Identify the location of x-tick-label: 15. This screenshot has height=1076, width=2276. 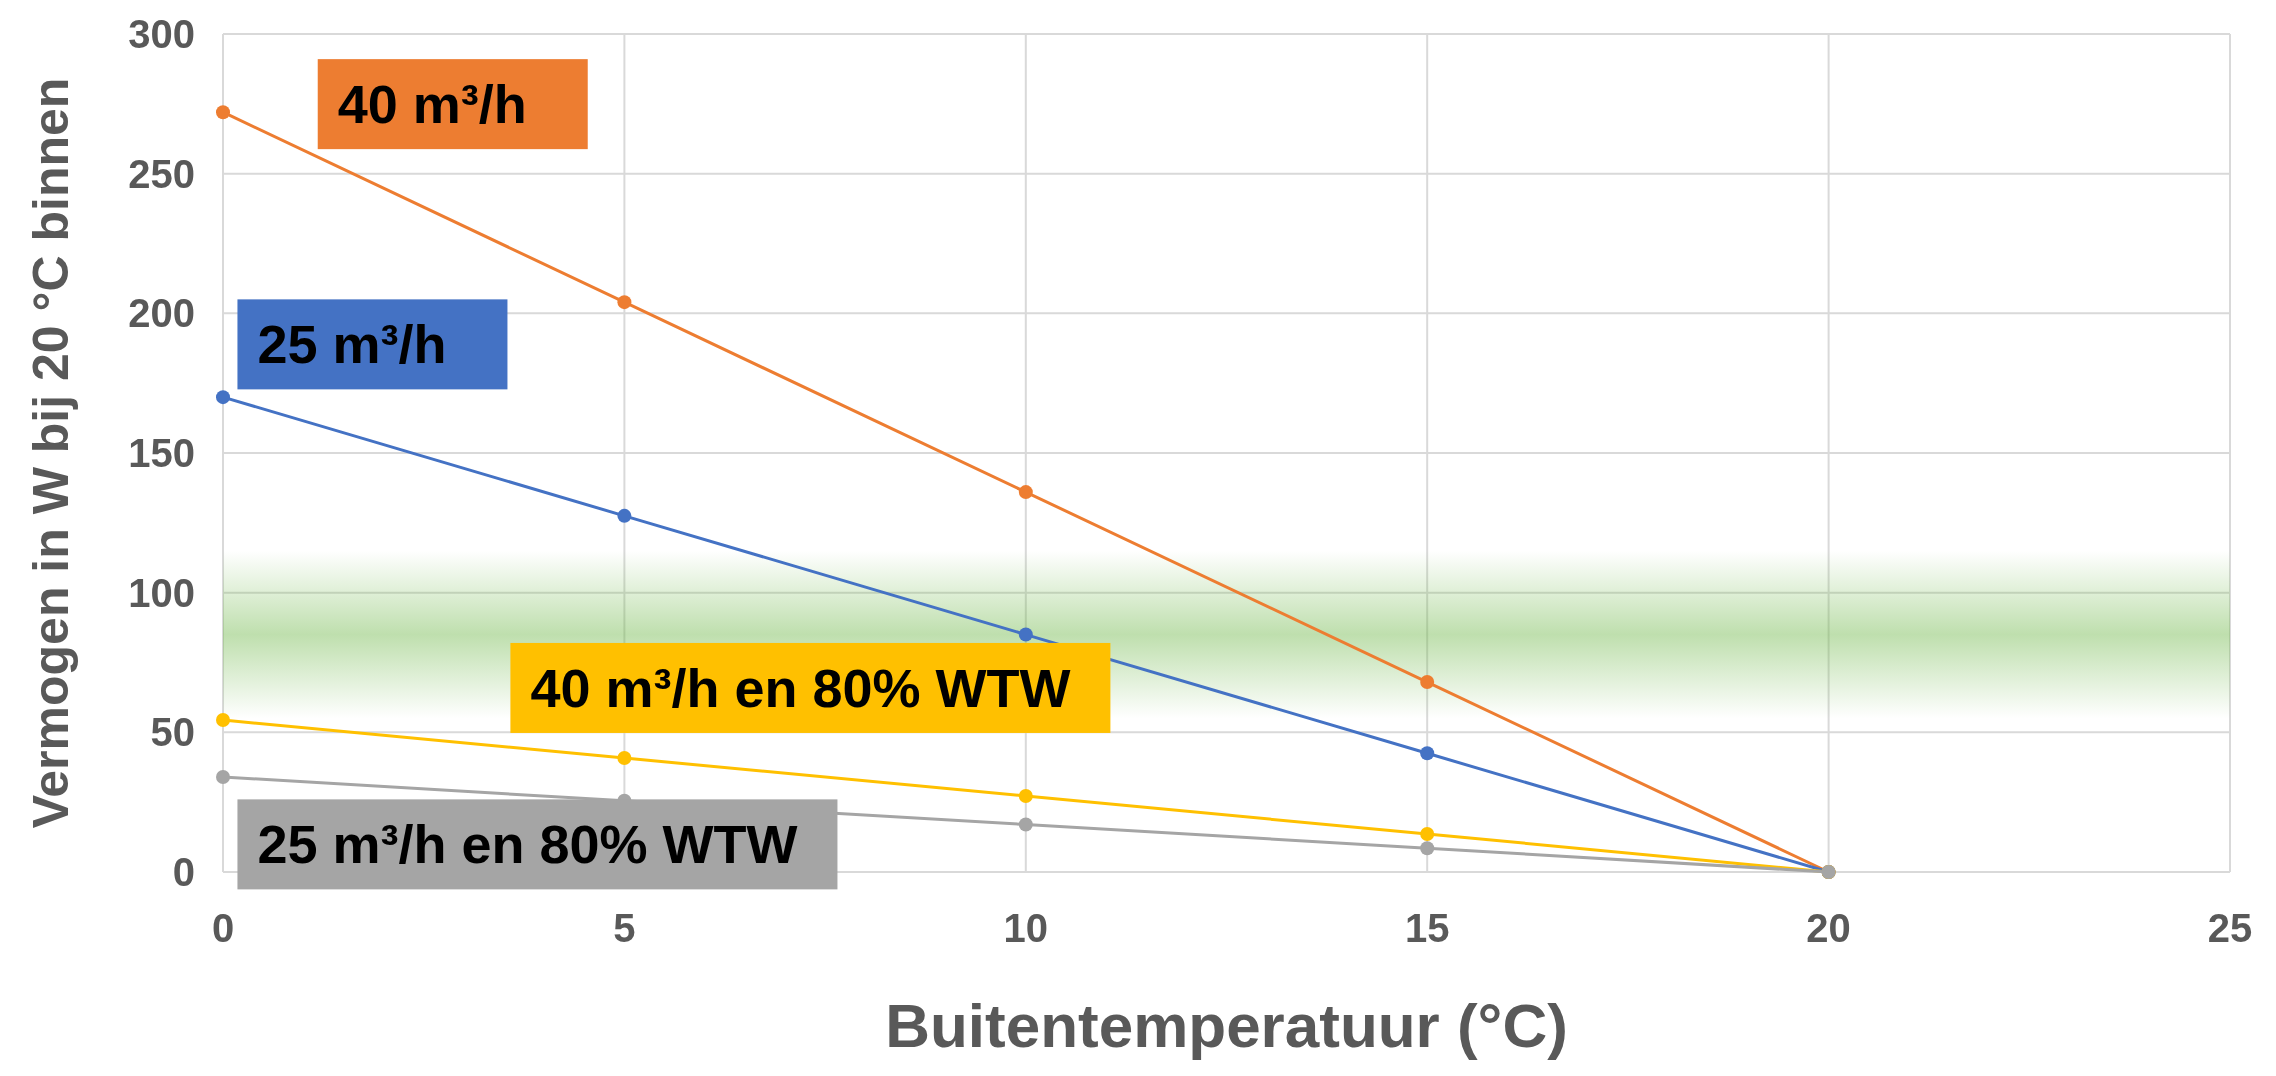
(1427, 928).